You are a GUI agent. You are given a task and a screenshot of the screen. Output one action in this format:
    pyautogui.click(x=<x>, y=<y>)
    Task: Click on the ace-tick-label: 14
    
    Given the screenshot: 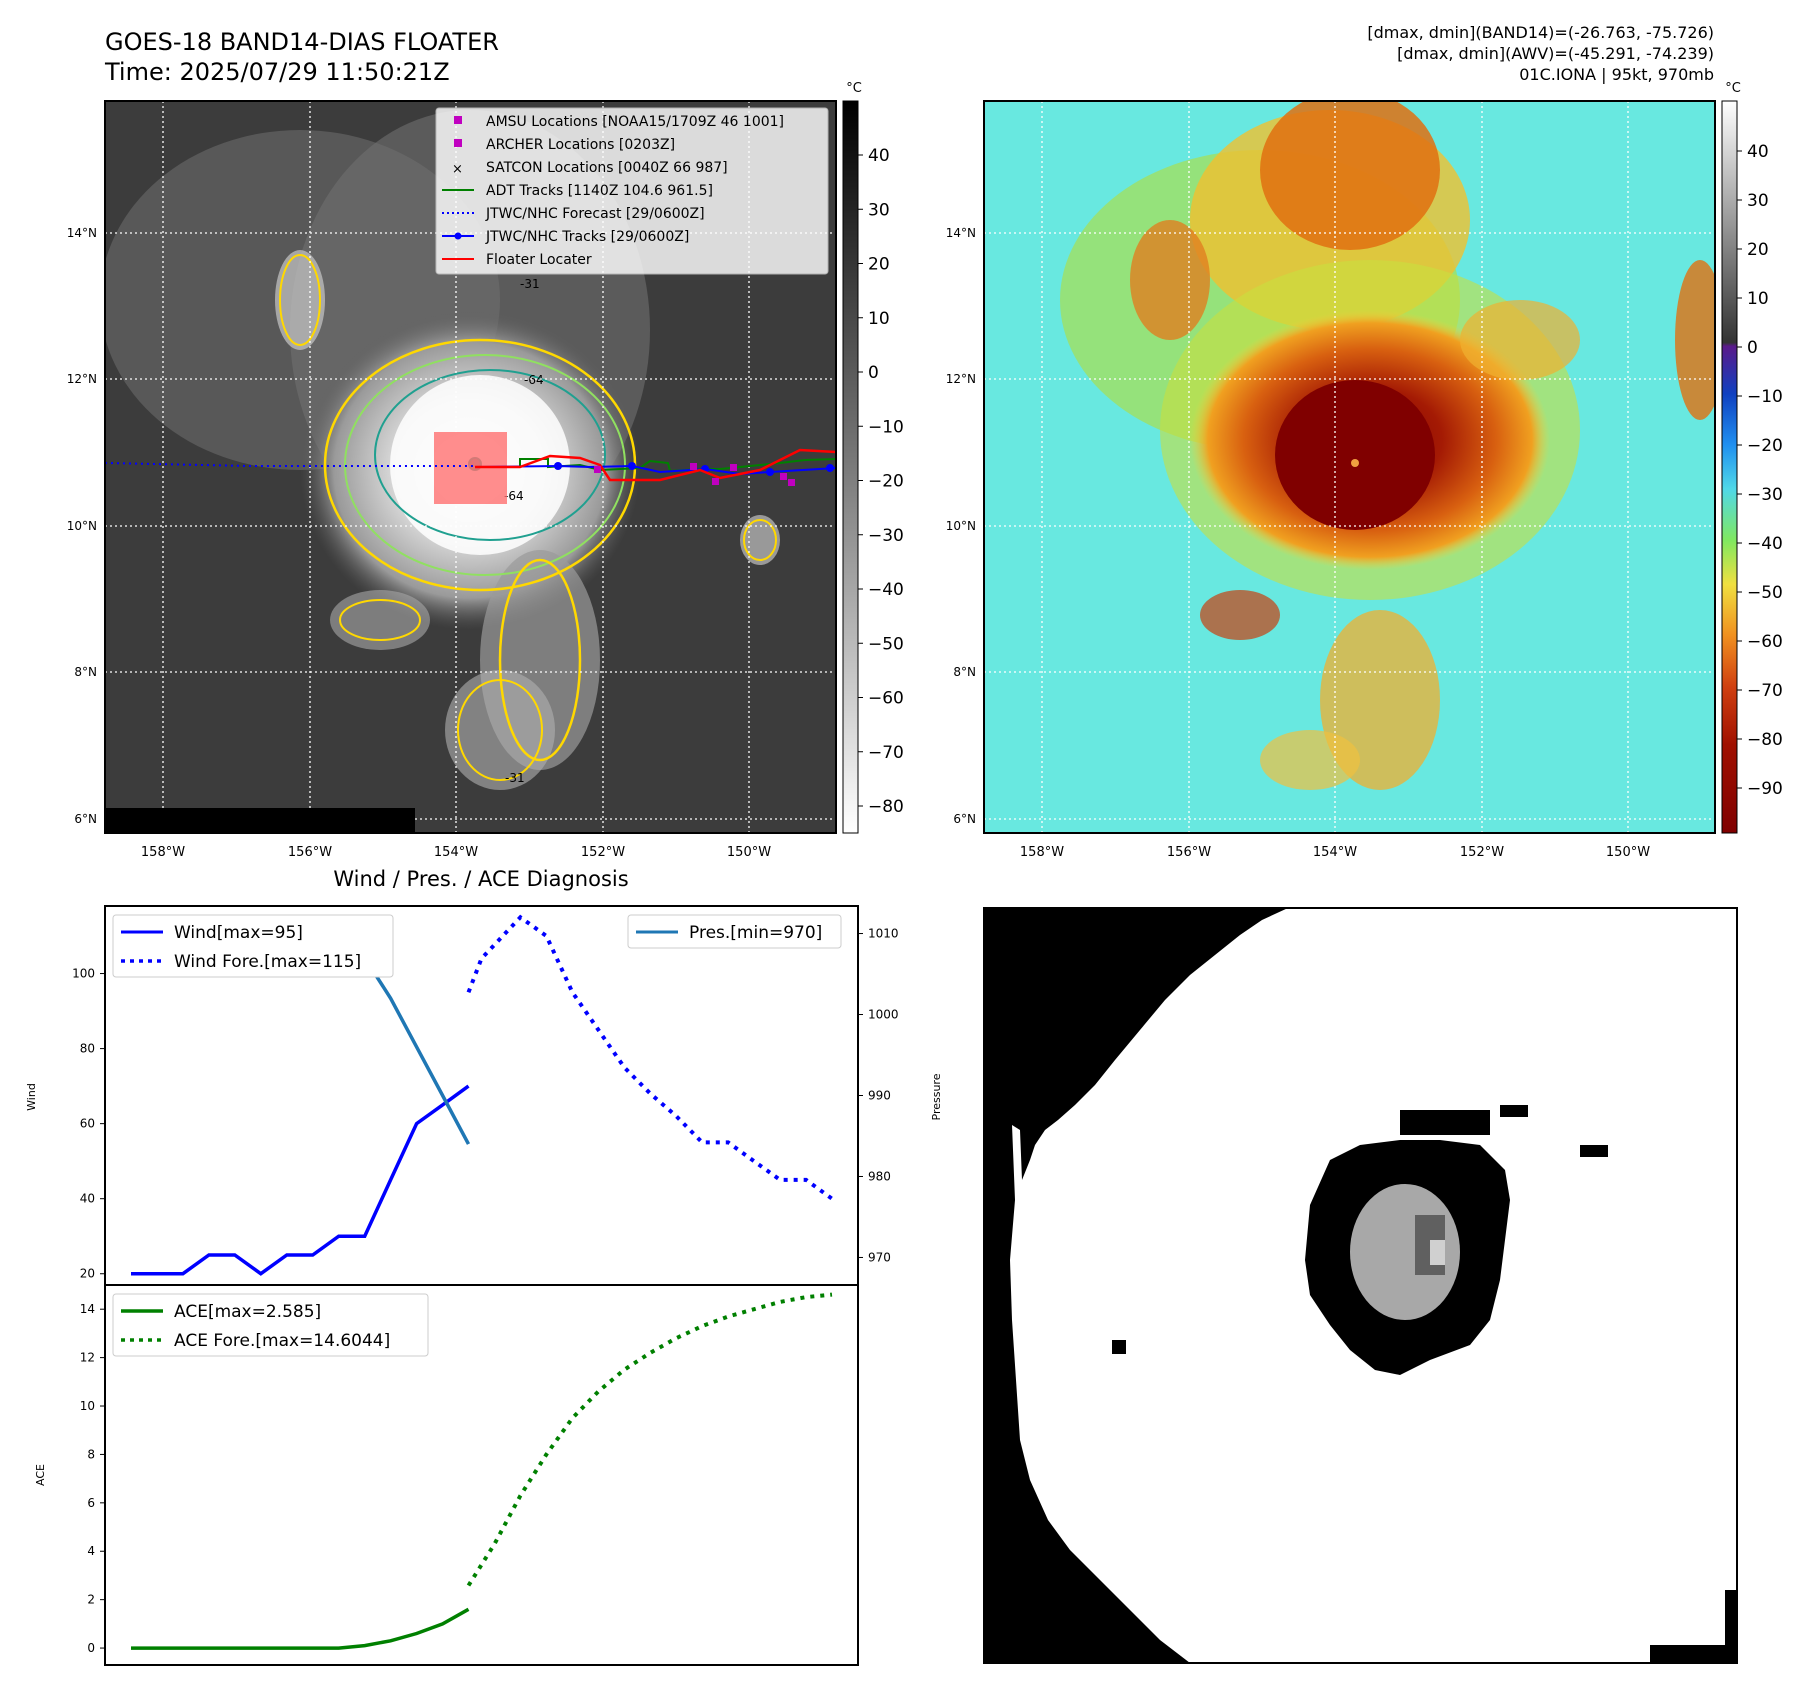 What is the action you would take?
    pyautogui.click(x=87, y=1309)
    